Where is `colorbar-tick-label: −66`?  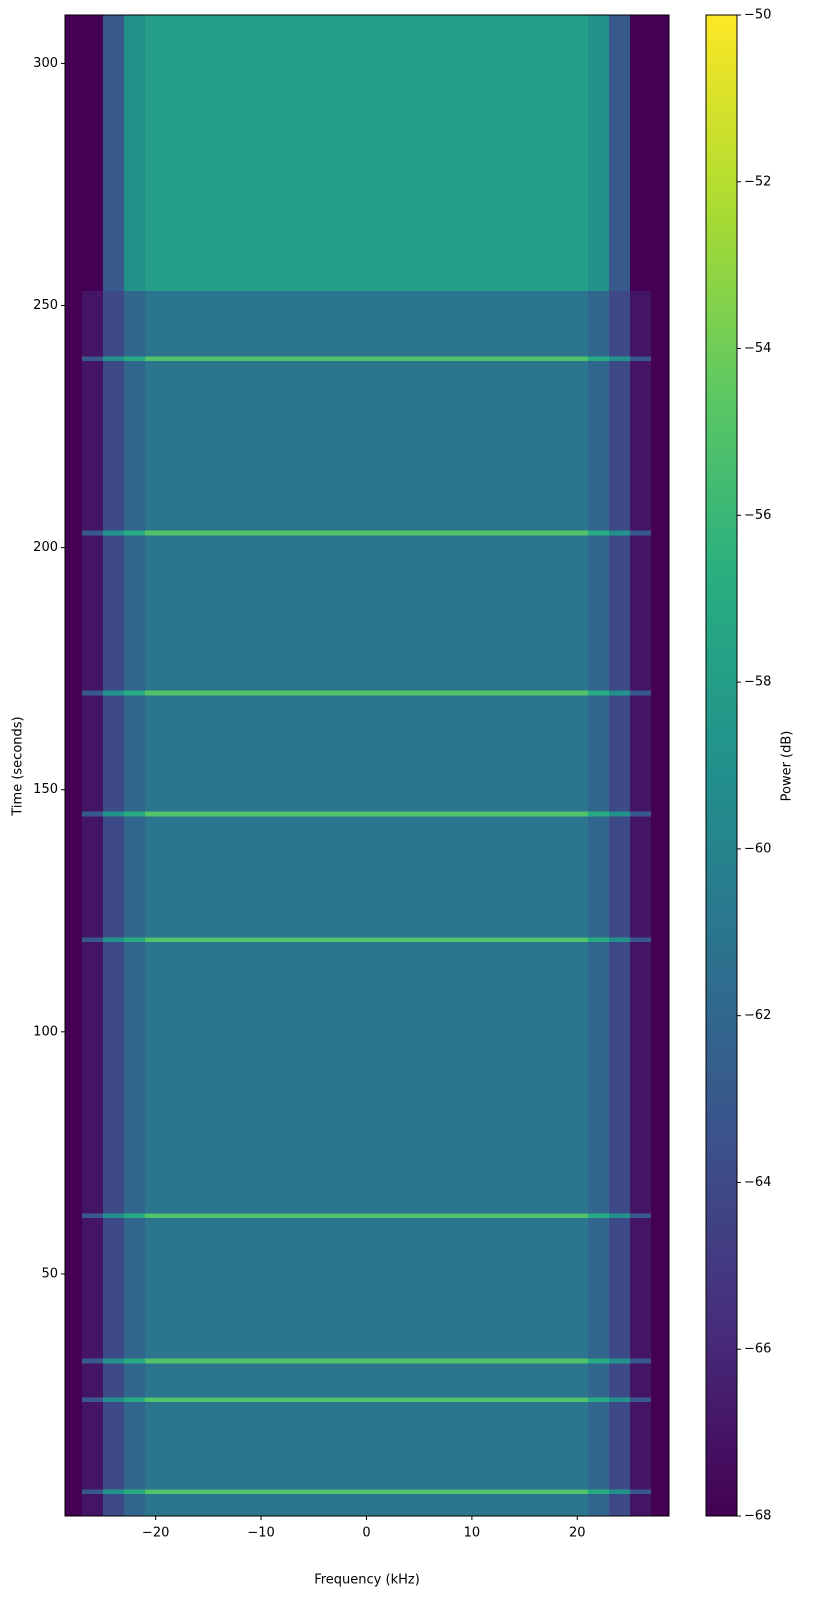 colorbar-tick-label: −66 is located at coordinates (757, 1349).